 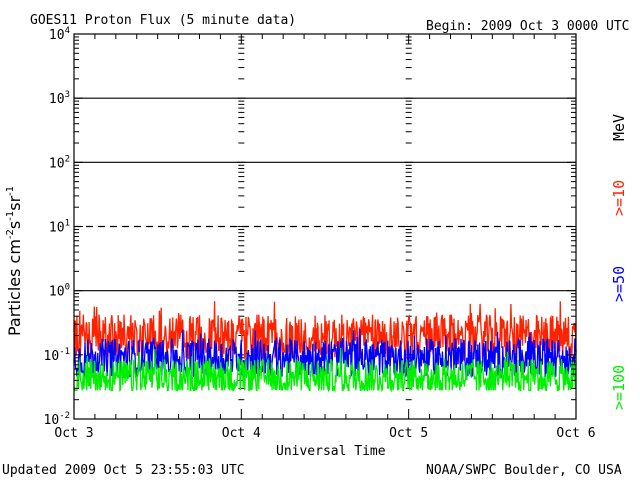 What do you see at coordinates (619, 262) in the screenshot?
I see `legend: MeV >=10 >=50 >=100` at bounding box center [619, 262].